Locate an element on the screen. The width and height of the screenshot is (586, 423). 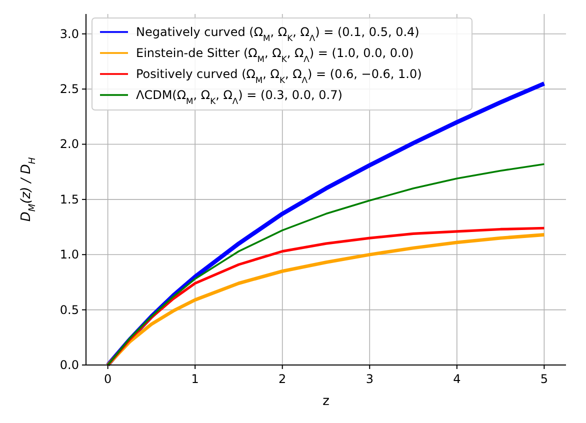
legend-label: Negatively curved (Ω$_{M}$, Ω$_{K}$, Ω$_{Λ}$) = (0.1, 0.5, 0.4) is located at coordinates (278, 34).